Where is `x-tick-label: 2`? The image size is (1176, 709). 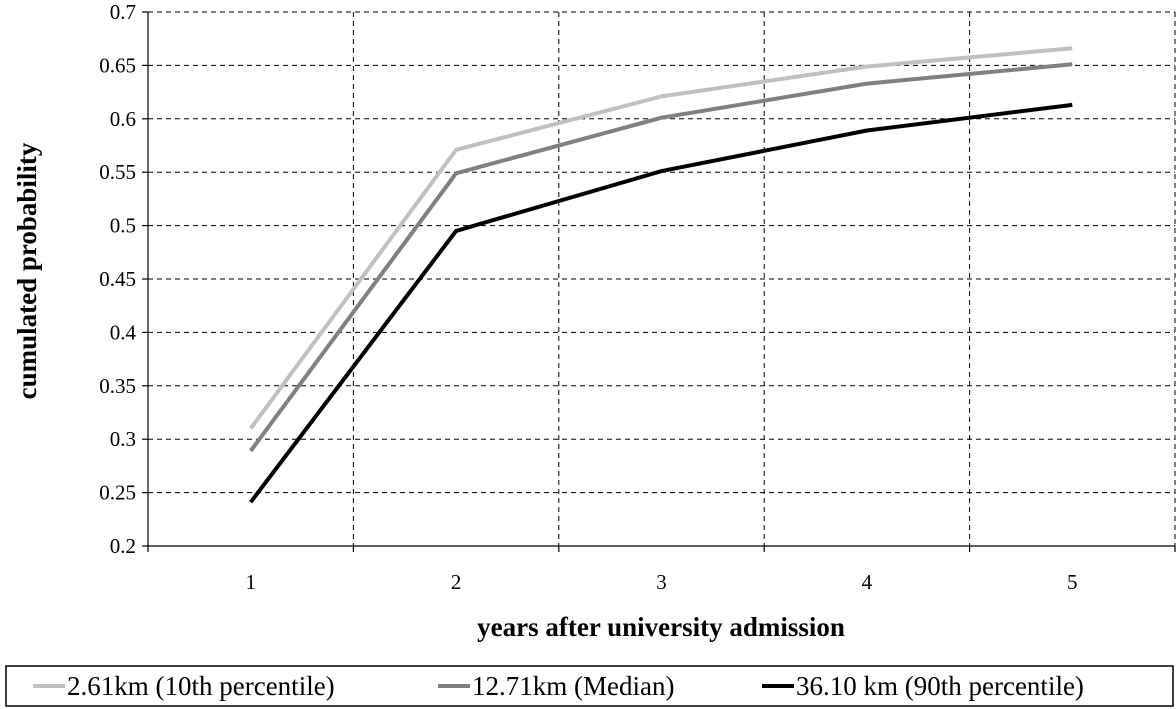
x-tick-label: 2 is located at coordinates (456, 582).